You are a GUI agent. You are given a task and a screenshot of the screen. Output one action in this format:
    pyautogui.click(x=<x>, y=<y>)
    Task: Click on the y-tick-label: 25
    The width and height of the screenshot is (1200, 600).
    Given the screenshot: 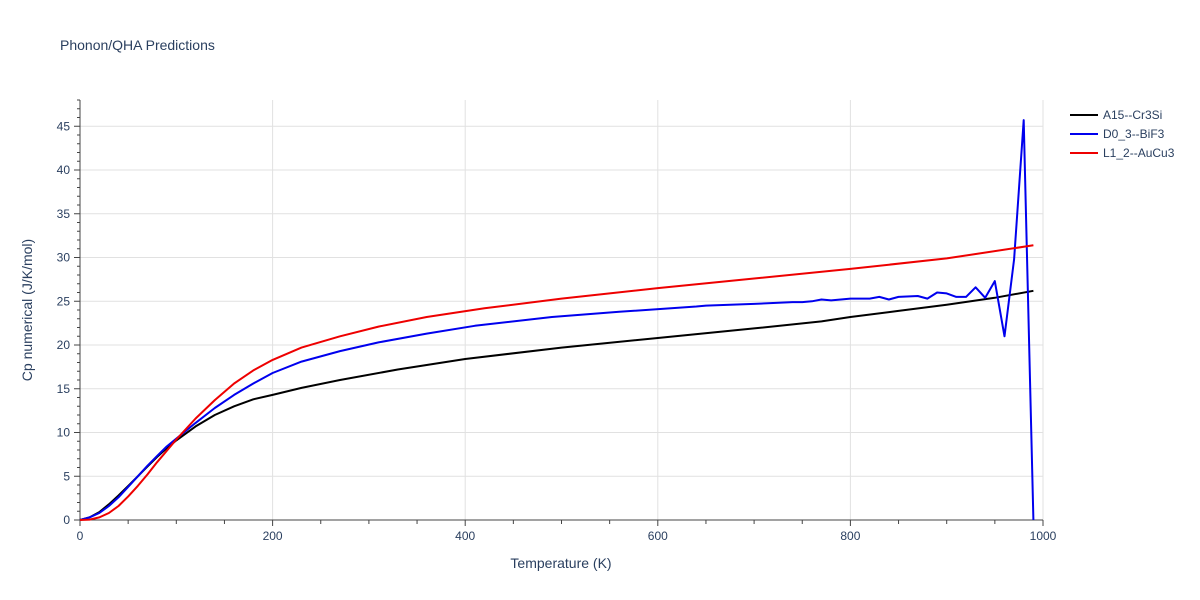 What is the action you would take?
    pyautogui.click(x=64, y=301)
    